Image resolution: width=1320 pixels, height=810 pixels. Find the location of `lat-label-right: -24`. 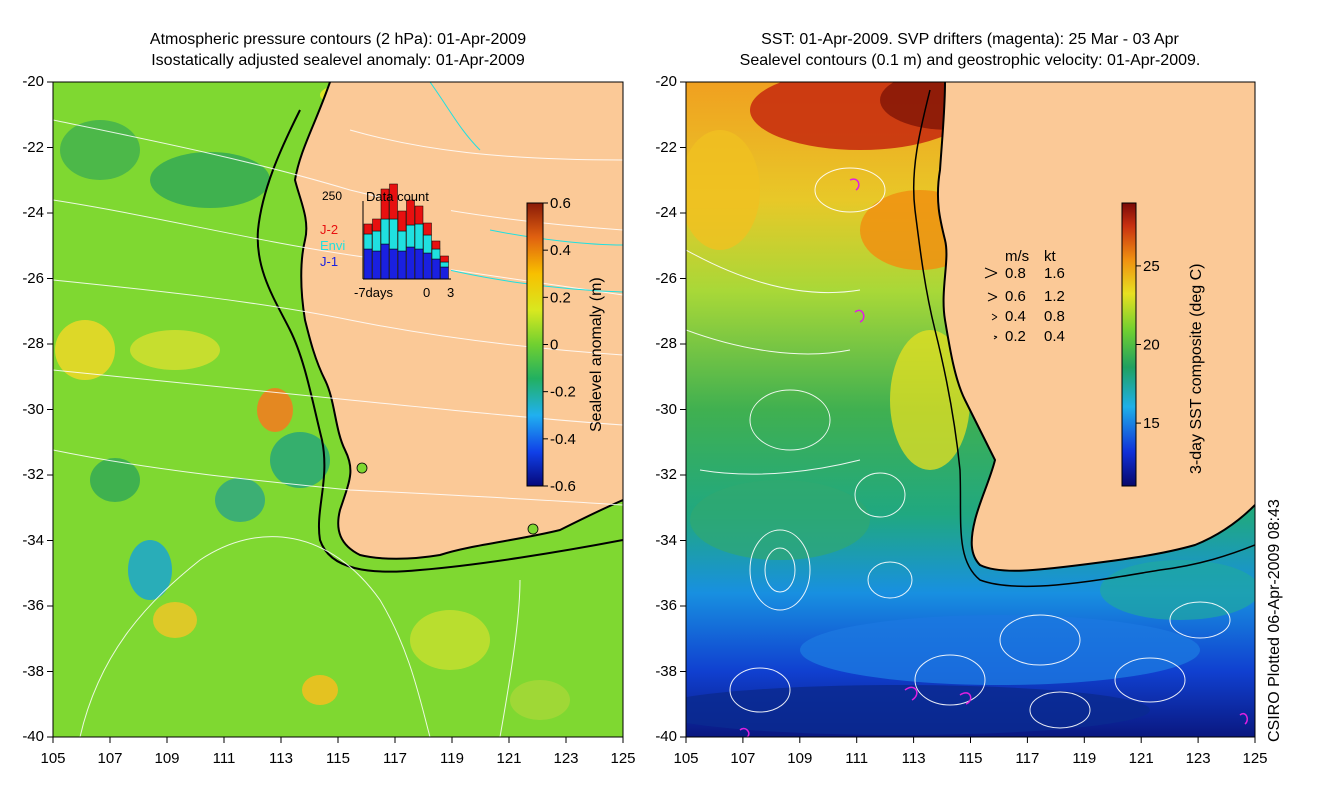

lat-label-right: -24 is located at coordinates (666, 212).